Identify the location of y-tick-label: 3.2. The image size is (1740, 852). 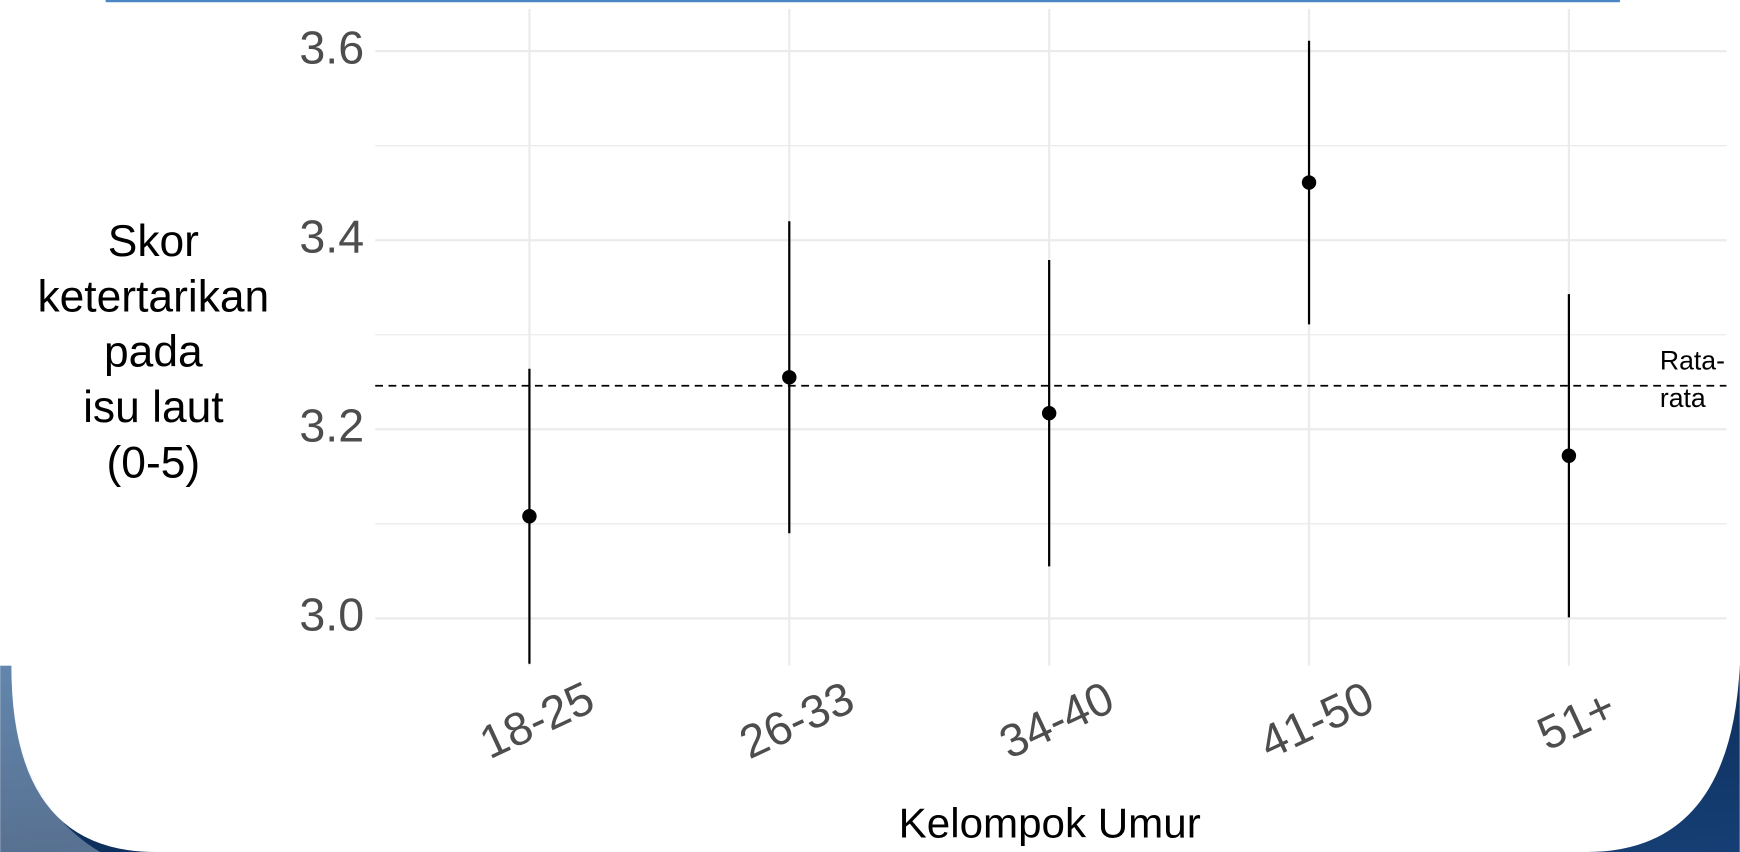
(331, 426).